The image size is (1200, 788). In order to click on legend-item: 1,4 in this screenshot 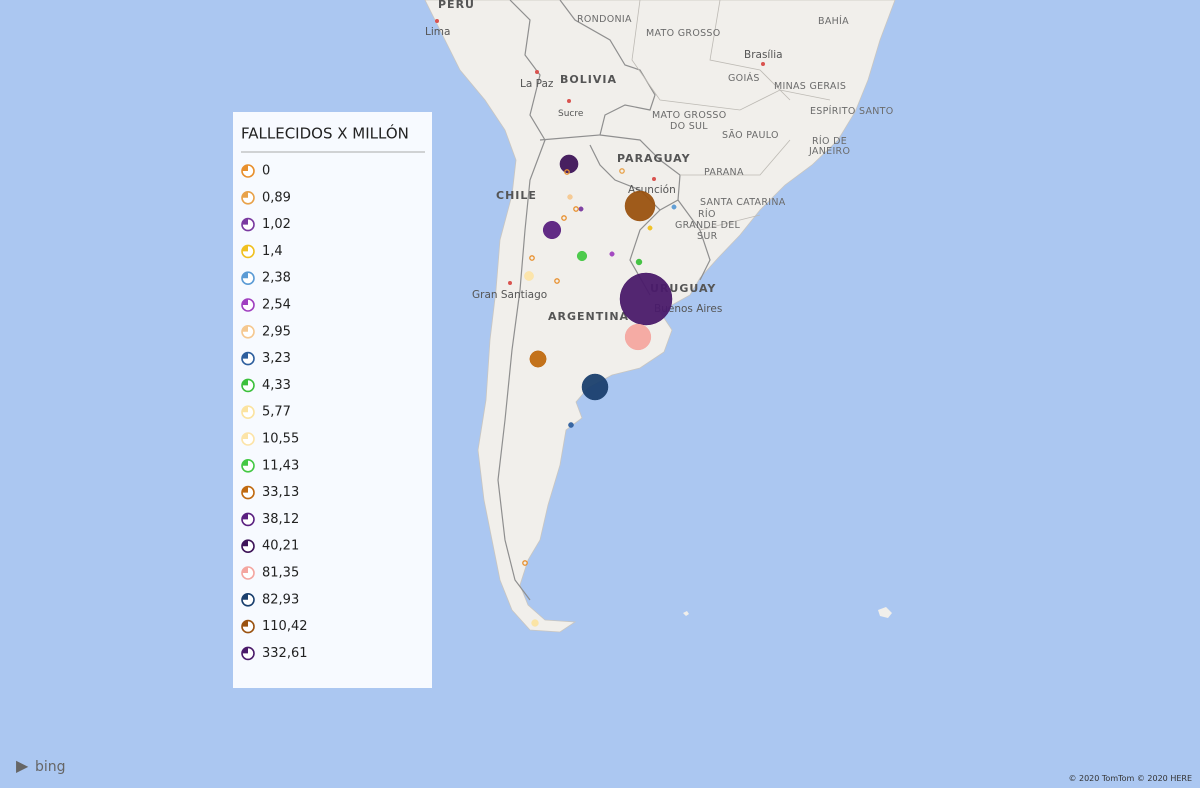, I will do `click(262, 251)`.